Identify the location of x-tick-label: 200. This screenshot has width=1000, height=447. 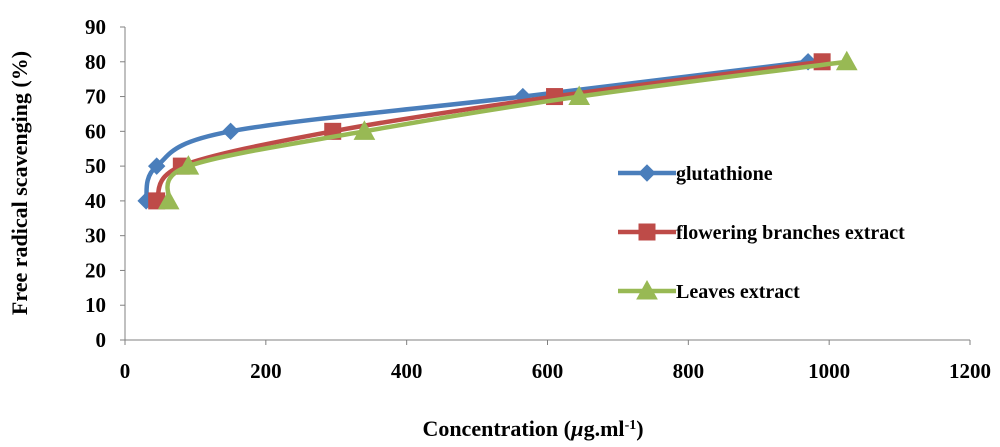
(266, 371).